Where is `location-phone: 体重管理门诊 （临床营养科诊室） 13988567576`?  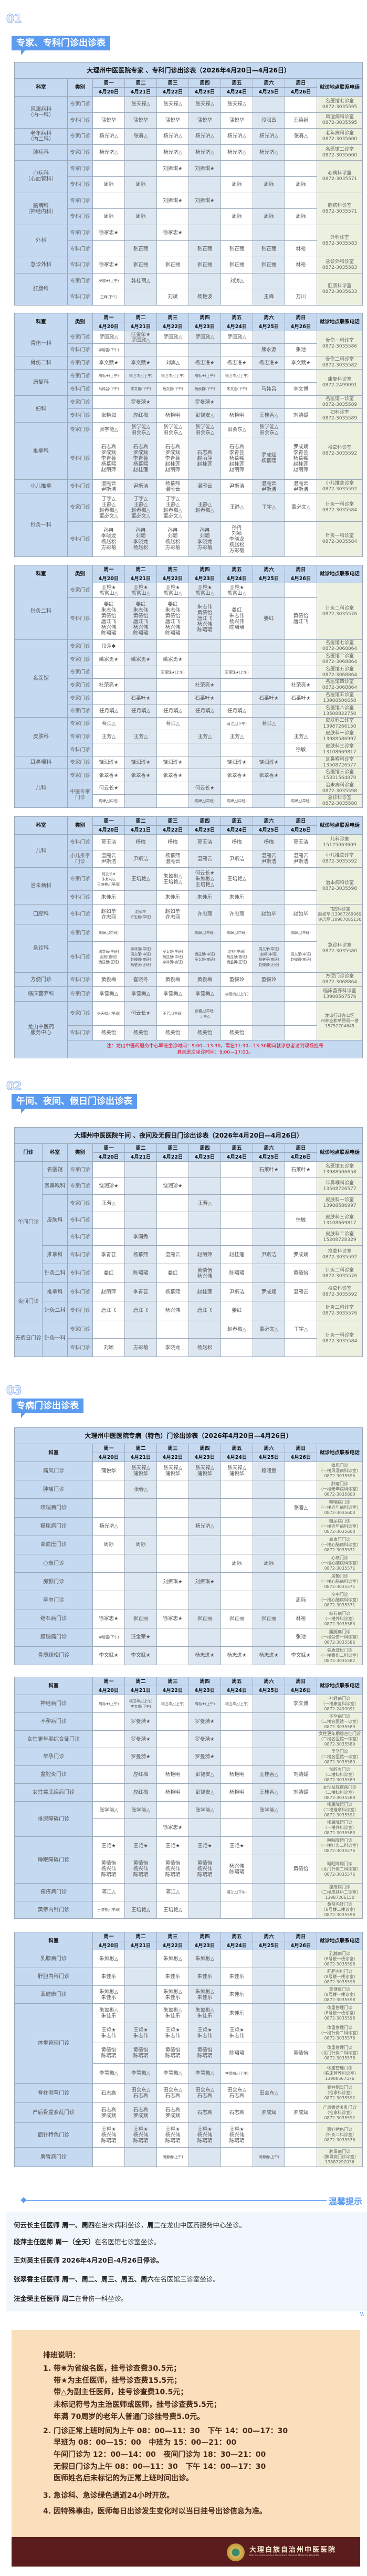
location-phone: 体重管理门诊 （临床营养科诊室） 13988567576 is located at coordinates (340, 2073).